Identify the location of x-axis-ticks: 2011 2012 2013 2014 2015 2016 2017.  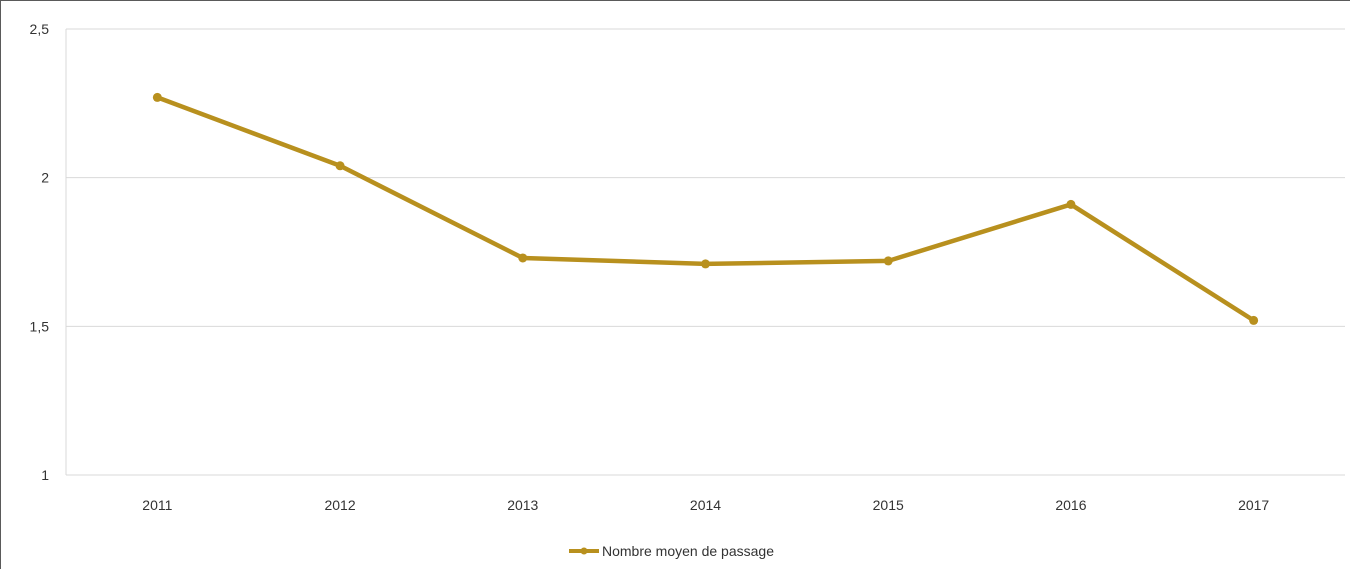
(705, 505).